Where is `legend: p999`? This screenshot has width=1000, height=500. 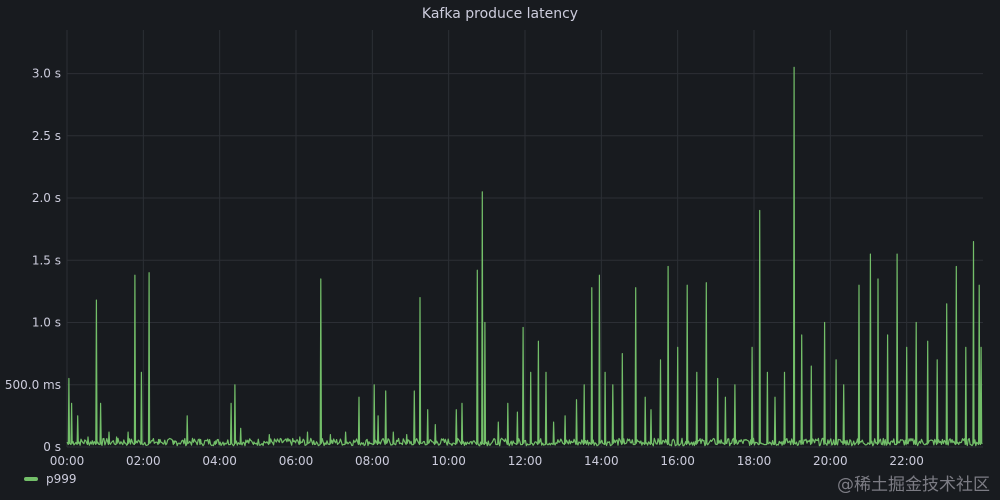
legend: p999 is located at coordinates (50, 479).